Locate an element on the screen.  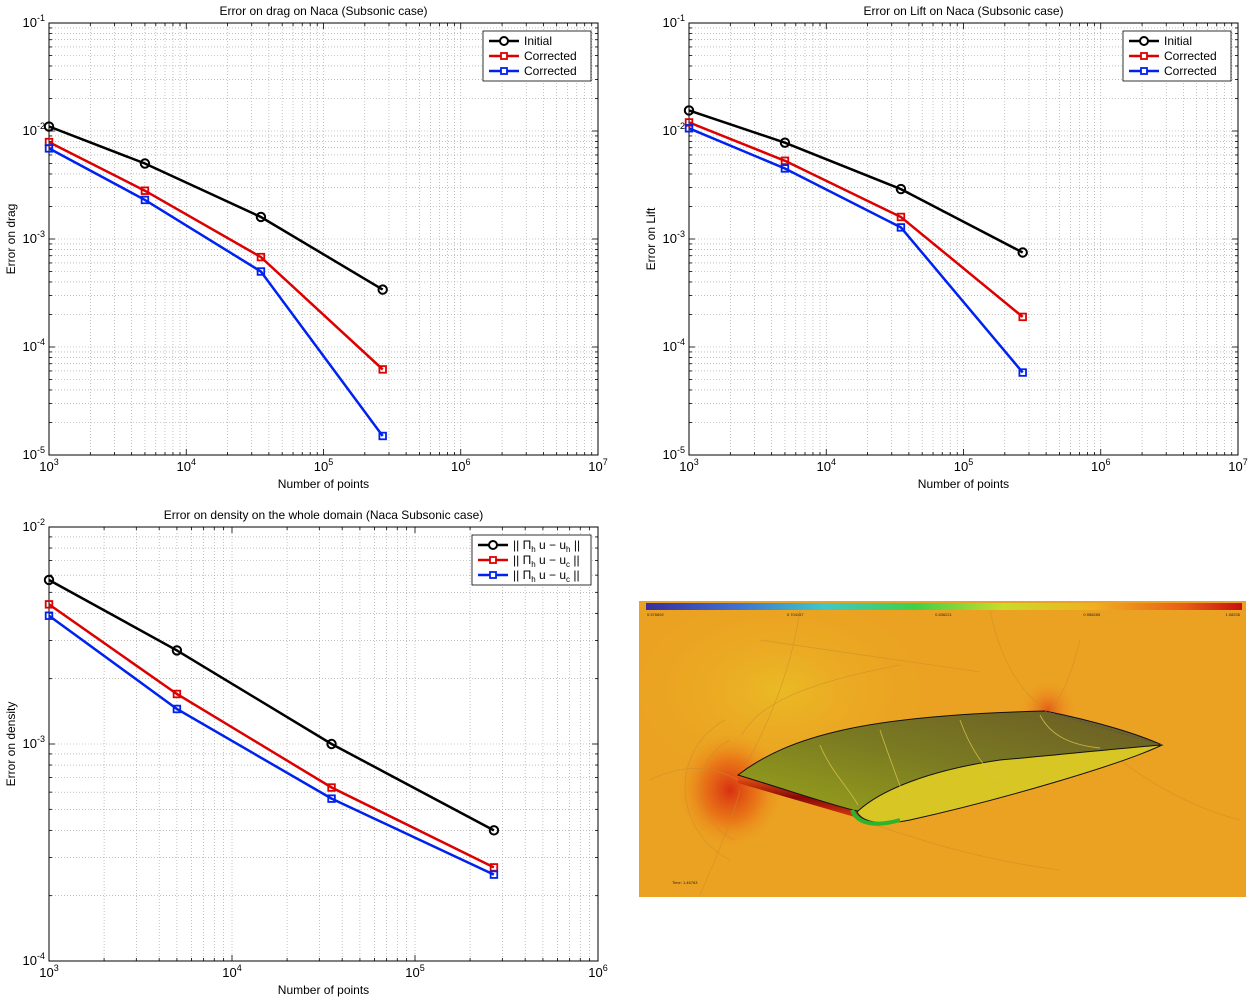
flow-isolines is located at coordinates (945, 752).